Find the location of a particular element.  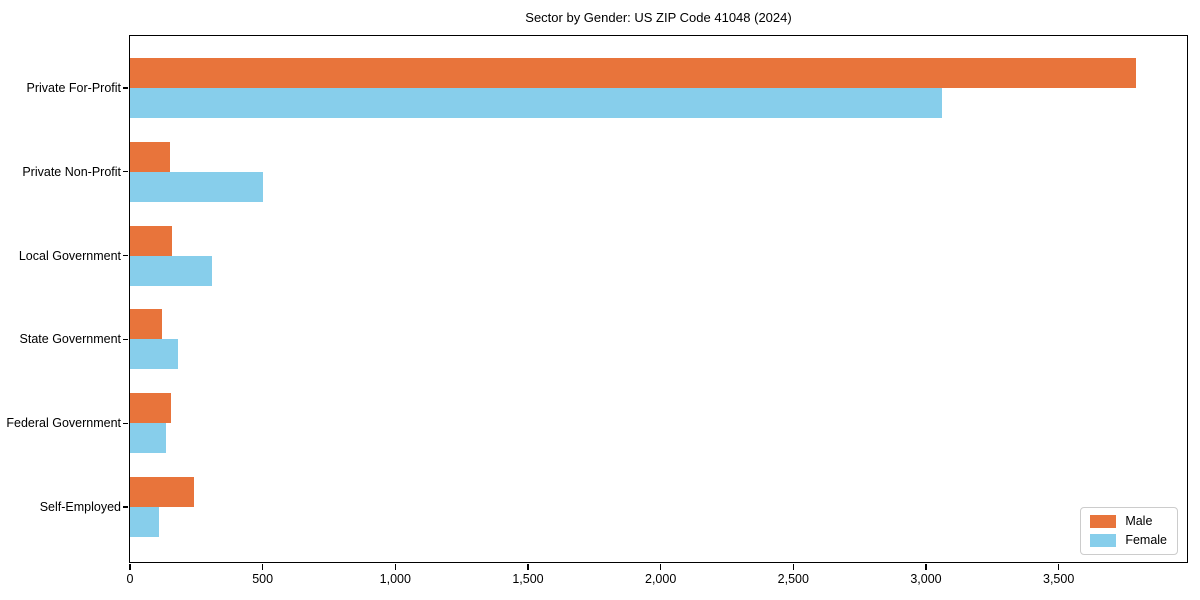

legend-item-female: Female is located at coordinates (1128, 540).